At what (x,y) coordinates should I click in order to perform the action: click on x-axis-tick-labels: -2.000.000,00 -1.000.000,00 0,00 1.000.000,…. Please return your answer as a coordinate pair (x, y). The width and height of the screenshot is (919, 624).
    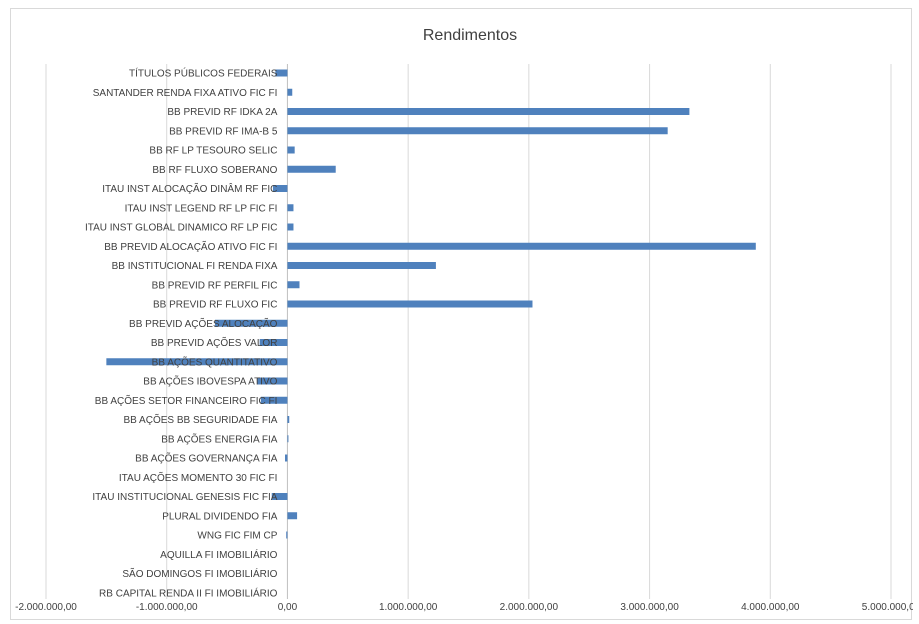
    Looking at the image, I should click on (464, 607).